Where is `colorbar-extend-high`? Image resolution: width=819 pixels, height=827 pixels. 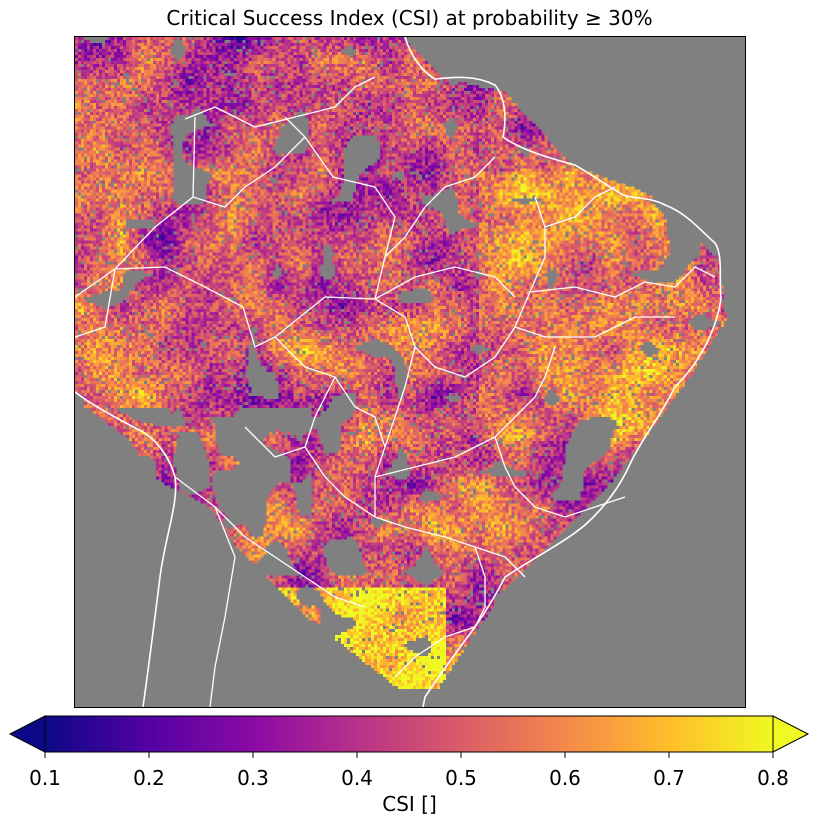 colorbar-extend-high is located at coordinates (791, 734).